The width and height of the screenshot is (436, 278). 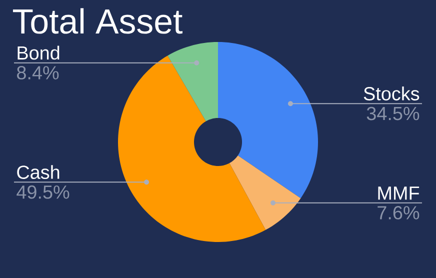 I want to click on slice-label: Stocks, so click(x=392, y=93).